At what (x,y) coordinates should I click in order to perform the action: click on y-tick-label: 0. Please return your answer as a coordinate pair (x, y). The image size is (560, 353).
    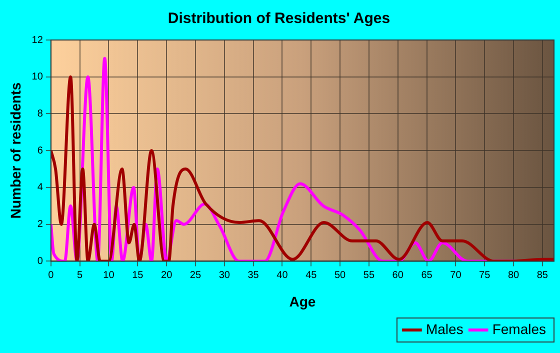
    Looking at the image, I should click on (40, 261).